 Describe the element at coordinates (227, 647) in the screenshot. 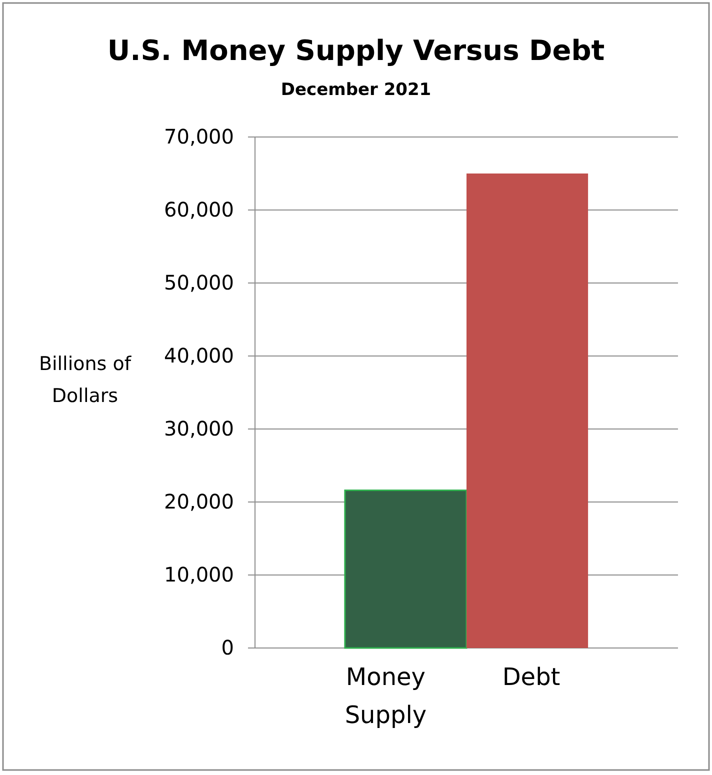

I see `y-tick-label: 0` at that location.